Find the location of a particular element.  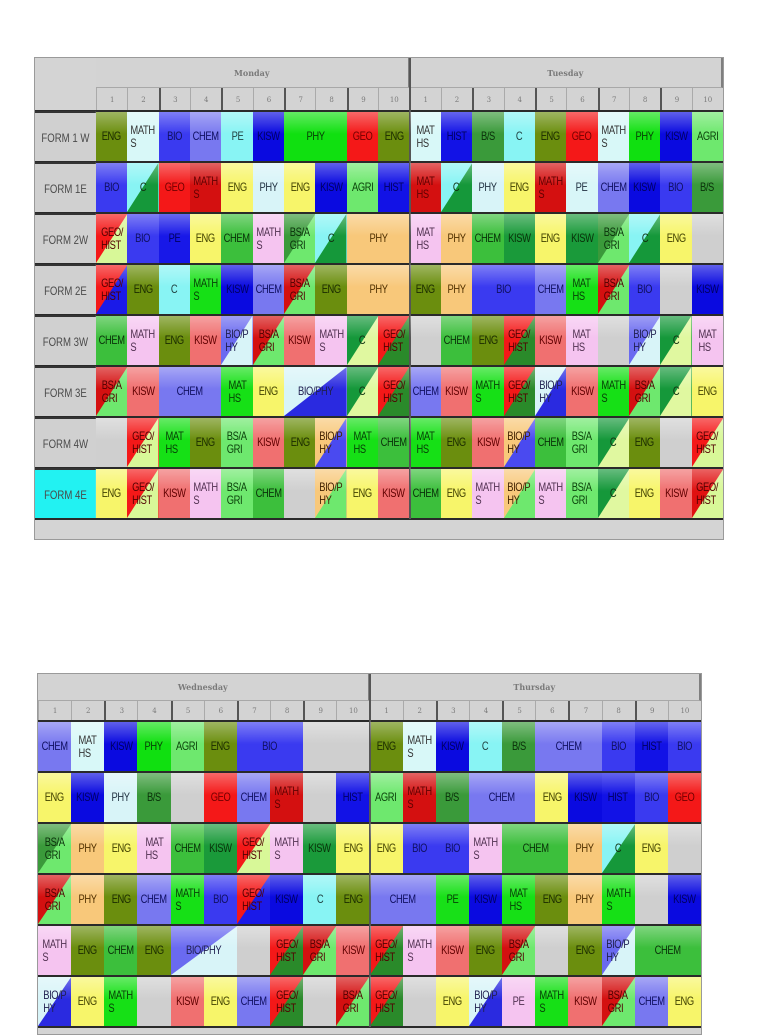

lesson-cell: BIO/PHY is located at coordinates (203, 950).